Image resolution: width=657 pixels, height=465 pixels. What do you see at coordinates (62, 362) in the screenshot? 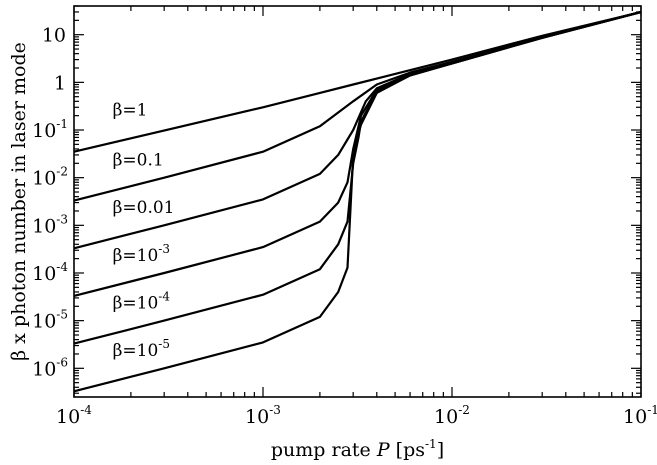
I see `y-tick-label-exp: -6` at bounding box center [62, 362].